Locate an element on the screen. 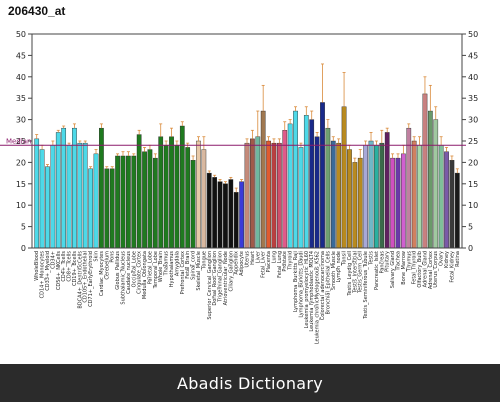 The height and width of the screenshot is (402, 500). x-tick-label: Fetal_Thyroid is located at coordinates (415, 267).